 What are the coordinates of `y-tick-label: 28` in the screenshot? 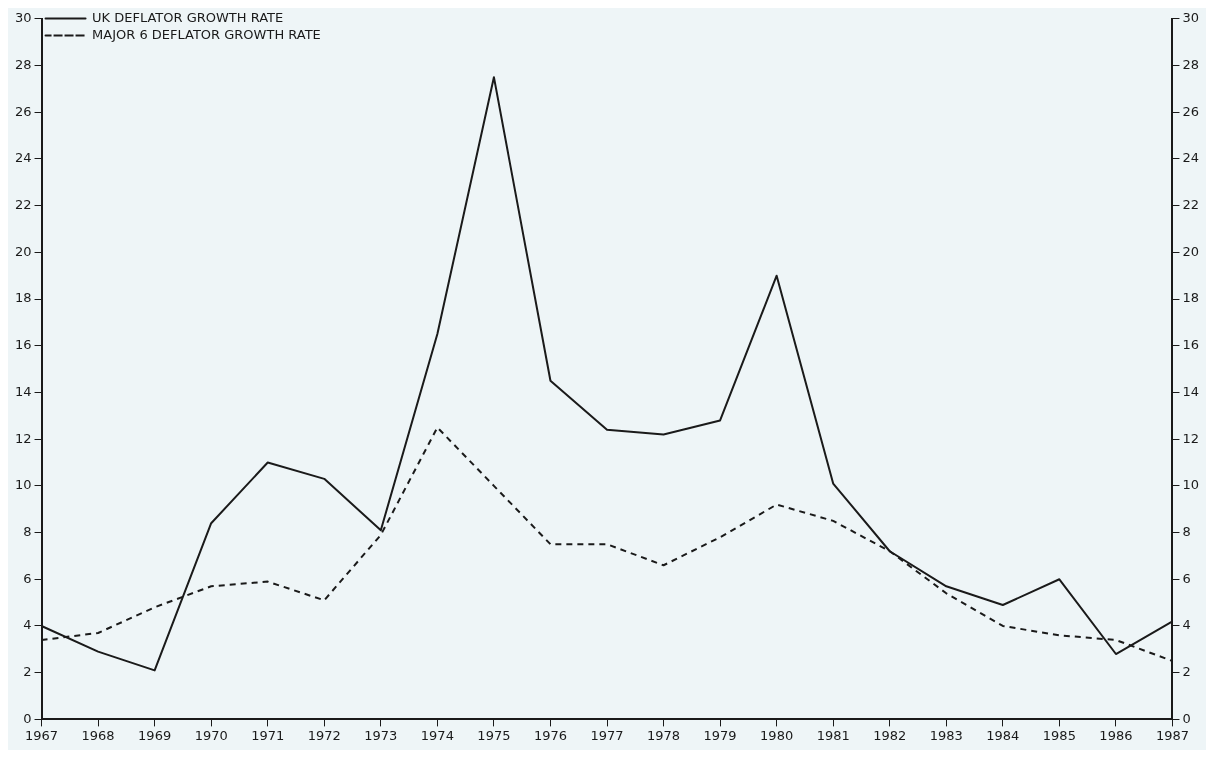 It's located at (23, 64).